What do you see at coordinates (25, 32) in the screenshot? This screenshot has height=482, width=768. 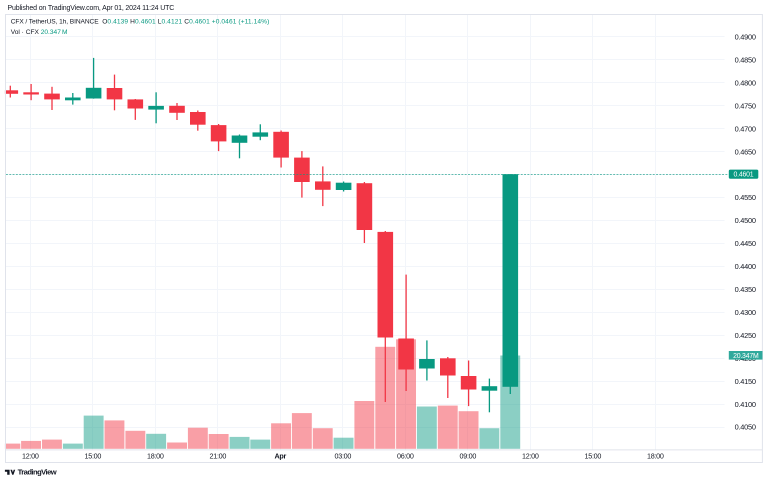 I see `svg-text: Vol · CFX` at bounding box center [25, 32].